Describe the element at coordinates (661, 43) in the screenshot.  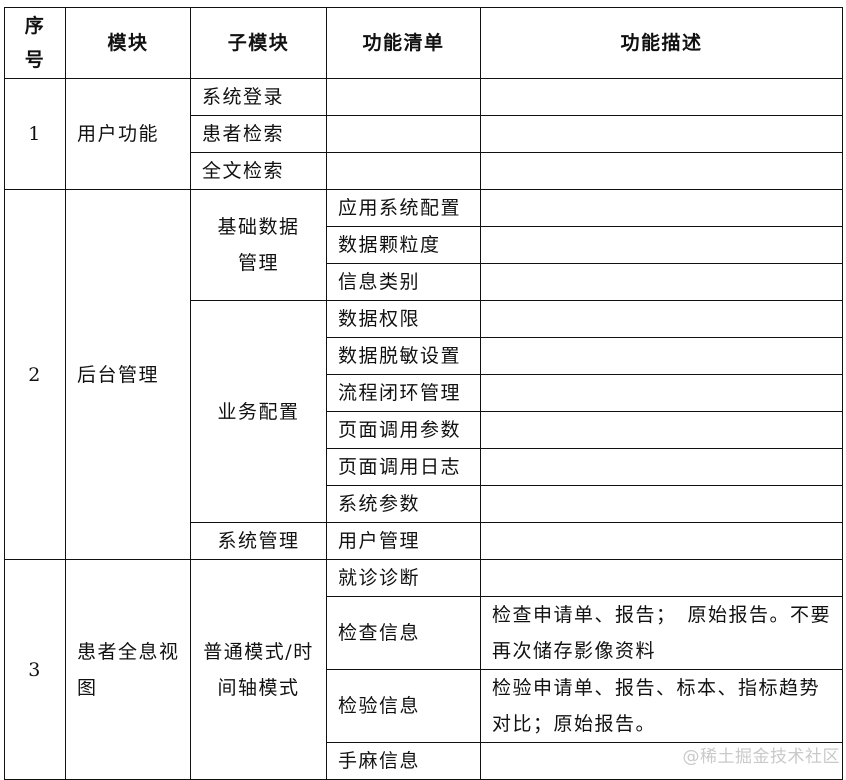
I see `header-description: 功能描述` at that location.